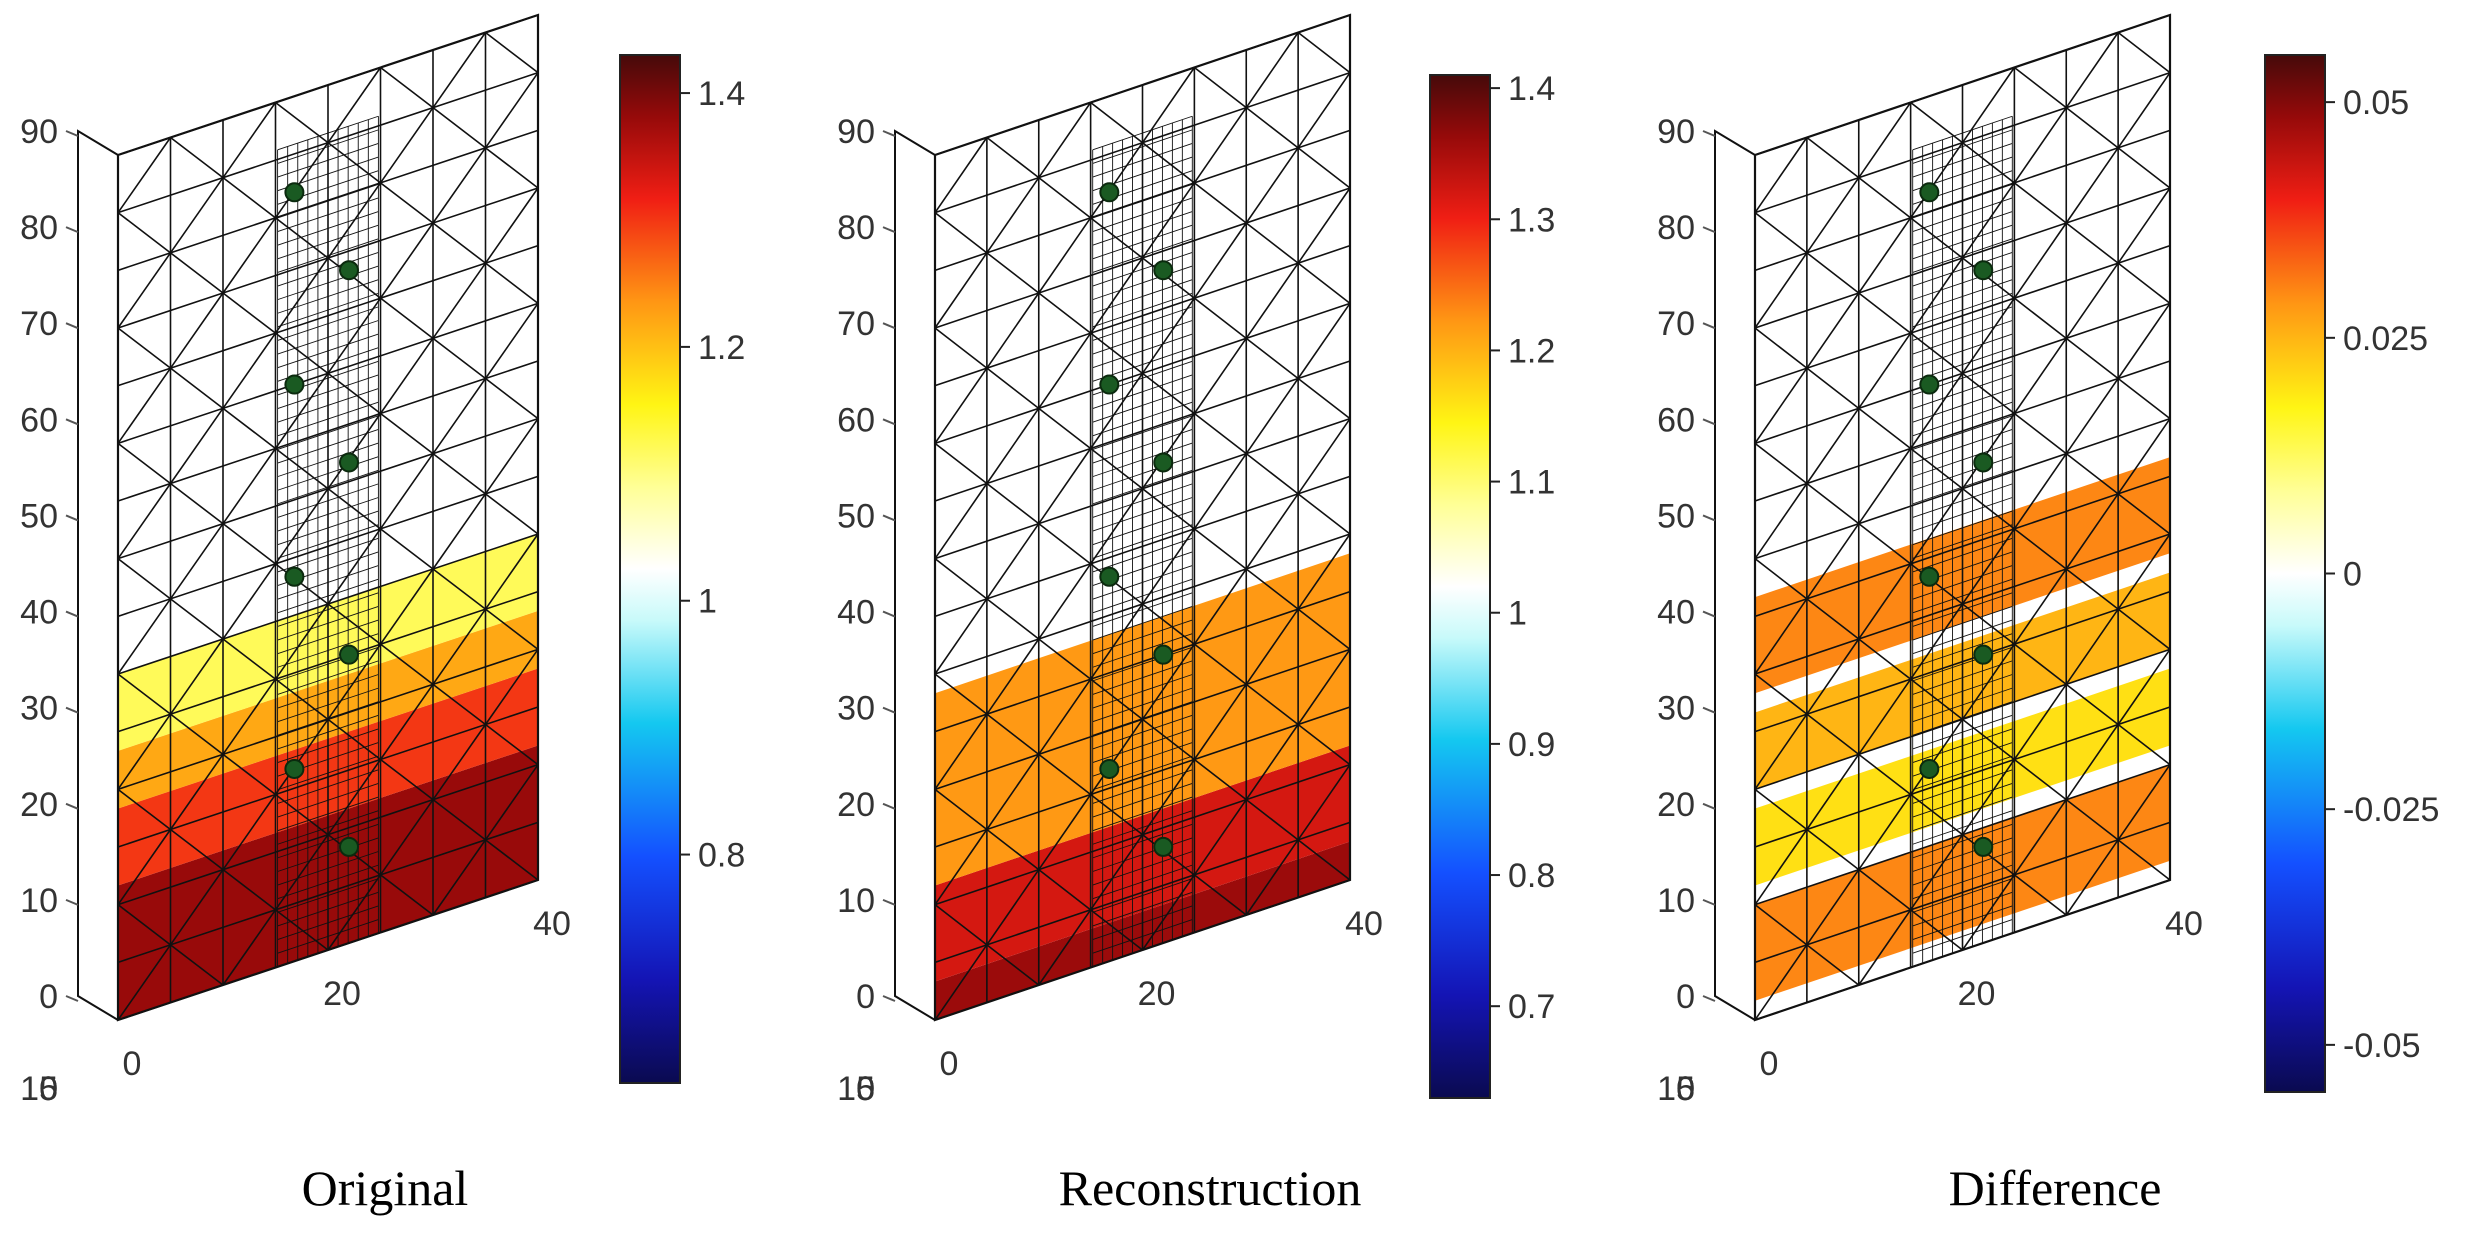 The image size is (2467, 1242). I want to click on mesh-outline, so click(1962, 517).